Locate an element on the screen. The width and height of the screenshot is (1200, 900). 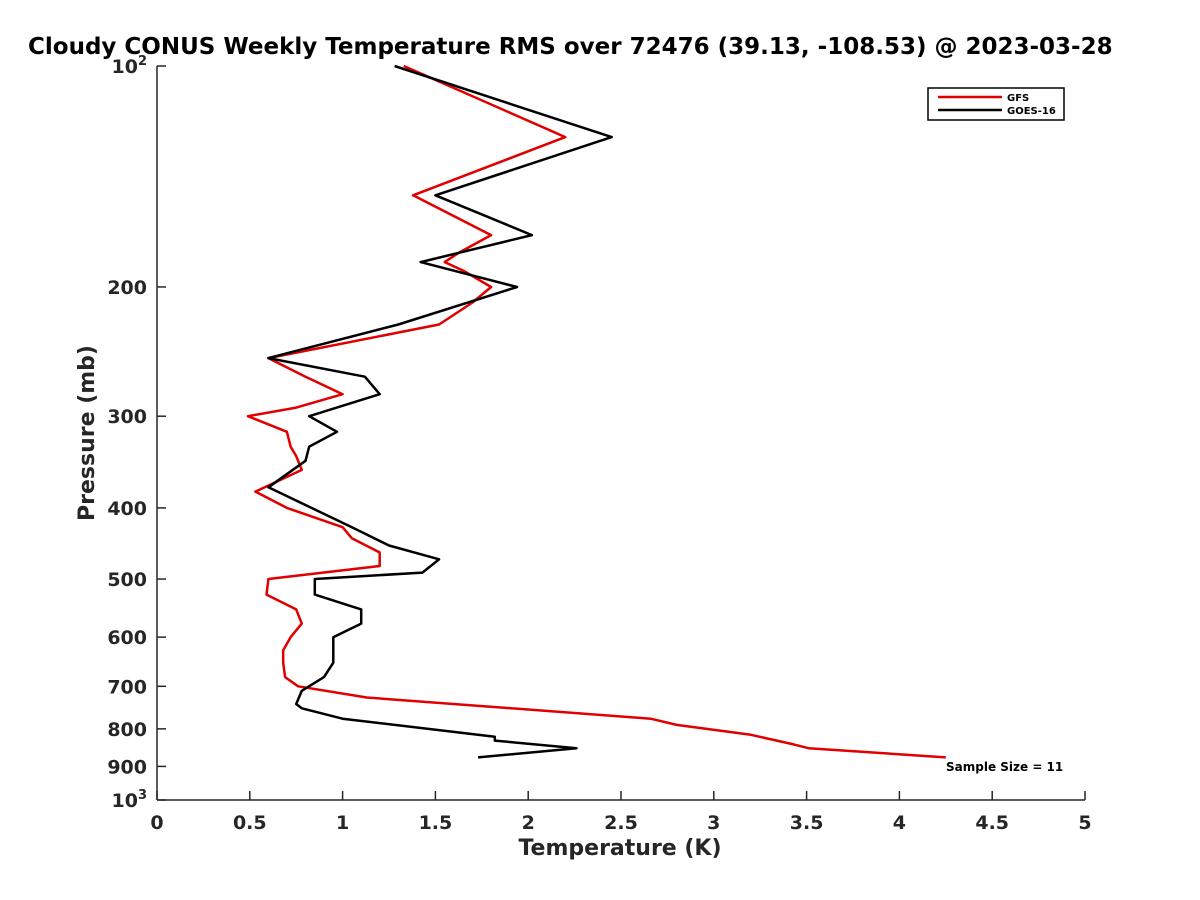
y-tick-label: 300 is located at coordinates (127, 417).